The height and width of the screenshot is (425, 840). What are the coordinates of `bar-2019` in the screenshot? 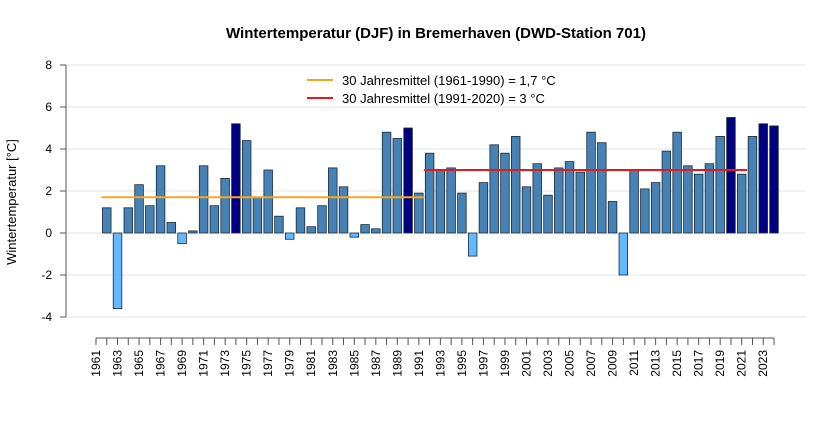 It's located at (731, 175).